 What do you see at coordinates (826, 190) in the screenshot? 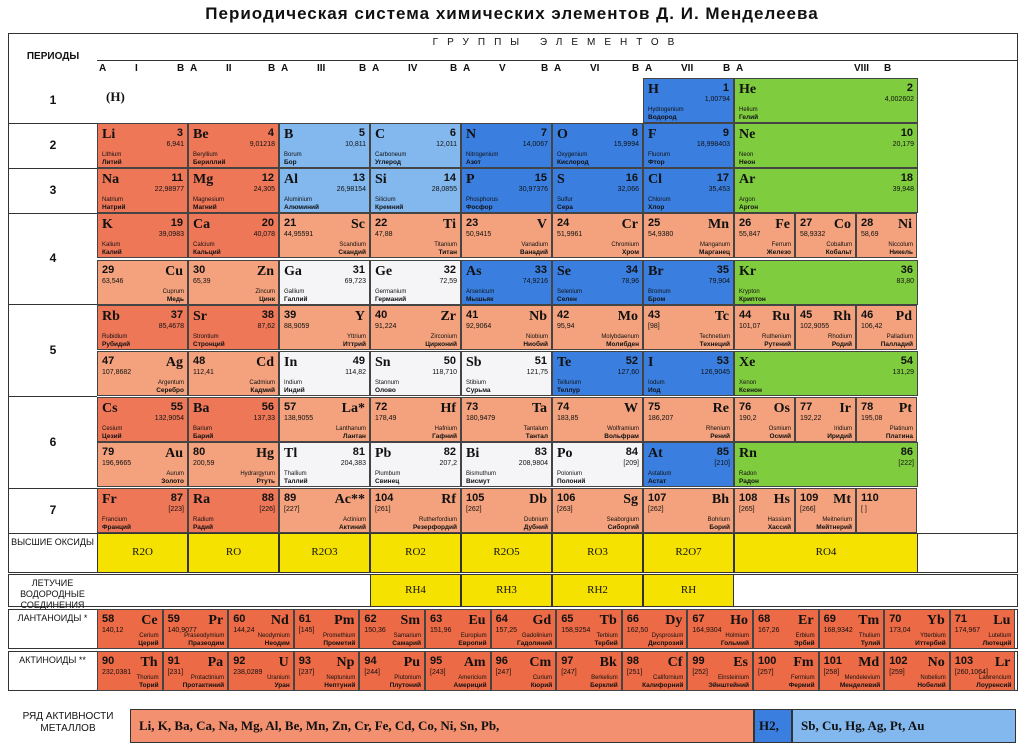
I see `element-cell: Ar 18 39,948 Argon Аргон` at bounding box center [826, 190].